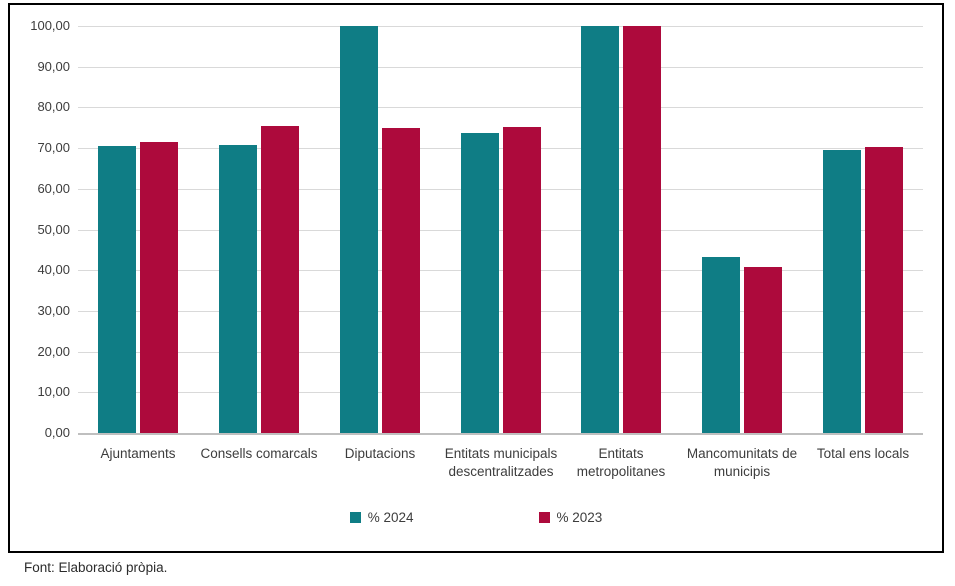 The image size is (955, 586). What do you see at coordinates (480, 283) in the screenshot?
I see `bar-2024-entitats-municipals-descentralitzades` at bounding box center [480, 283].